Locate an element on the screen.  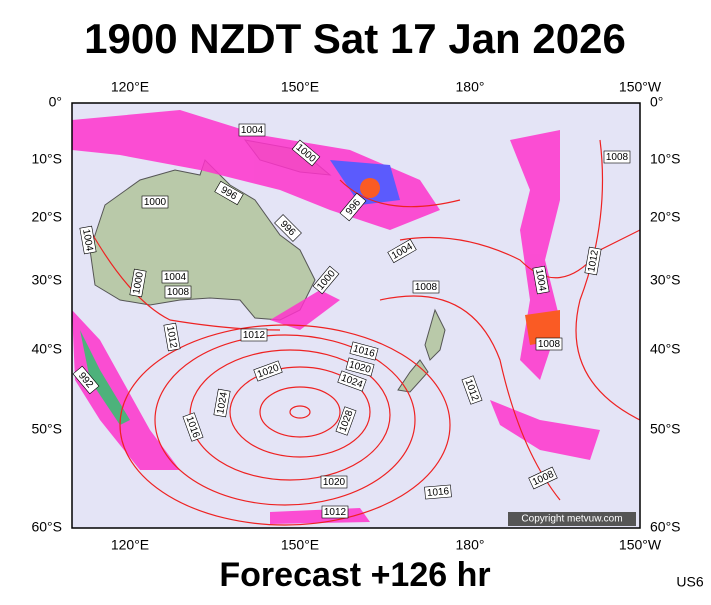
isobar-label: 1024 is located at coordinates (222, 403).